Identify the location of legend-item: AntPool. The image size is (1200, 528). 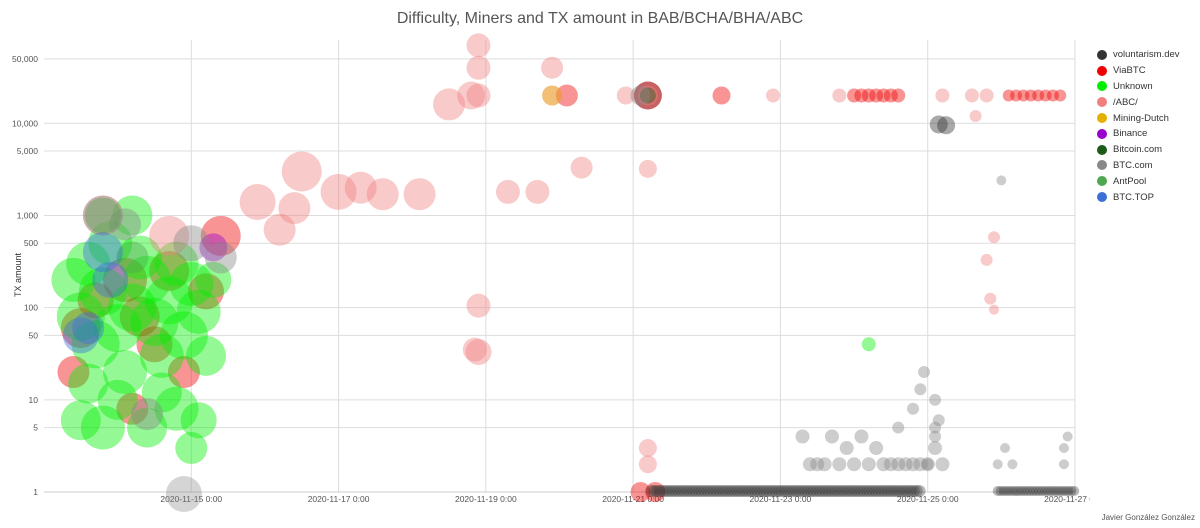
(1138, 181).